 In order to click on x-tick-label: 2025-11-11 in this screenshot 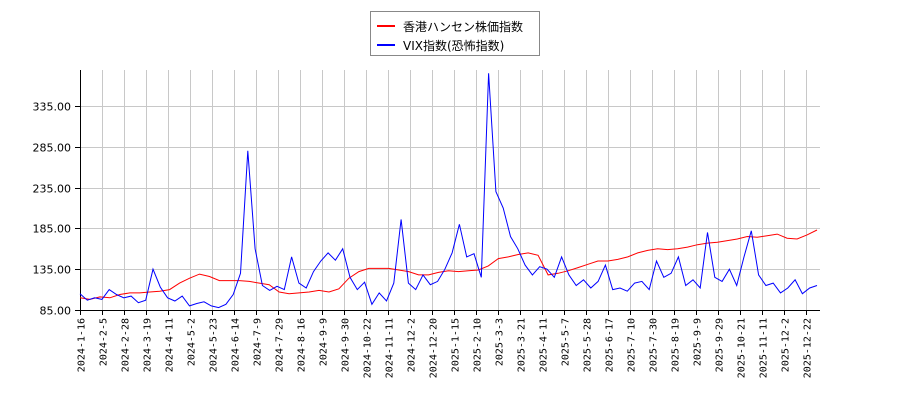, I will do `click(764, 348)`.